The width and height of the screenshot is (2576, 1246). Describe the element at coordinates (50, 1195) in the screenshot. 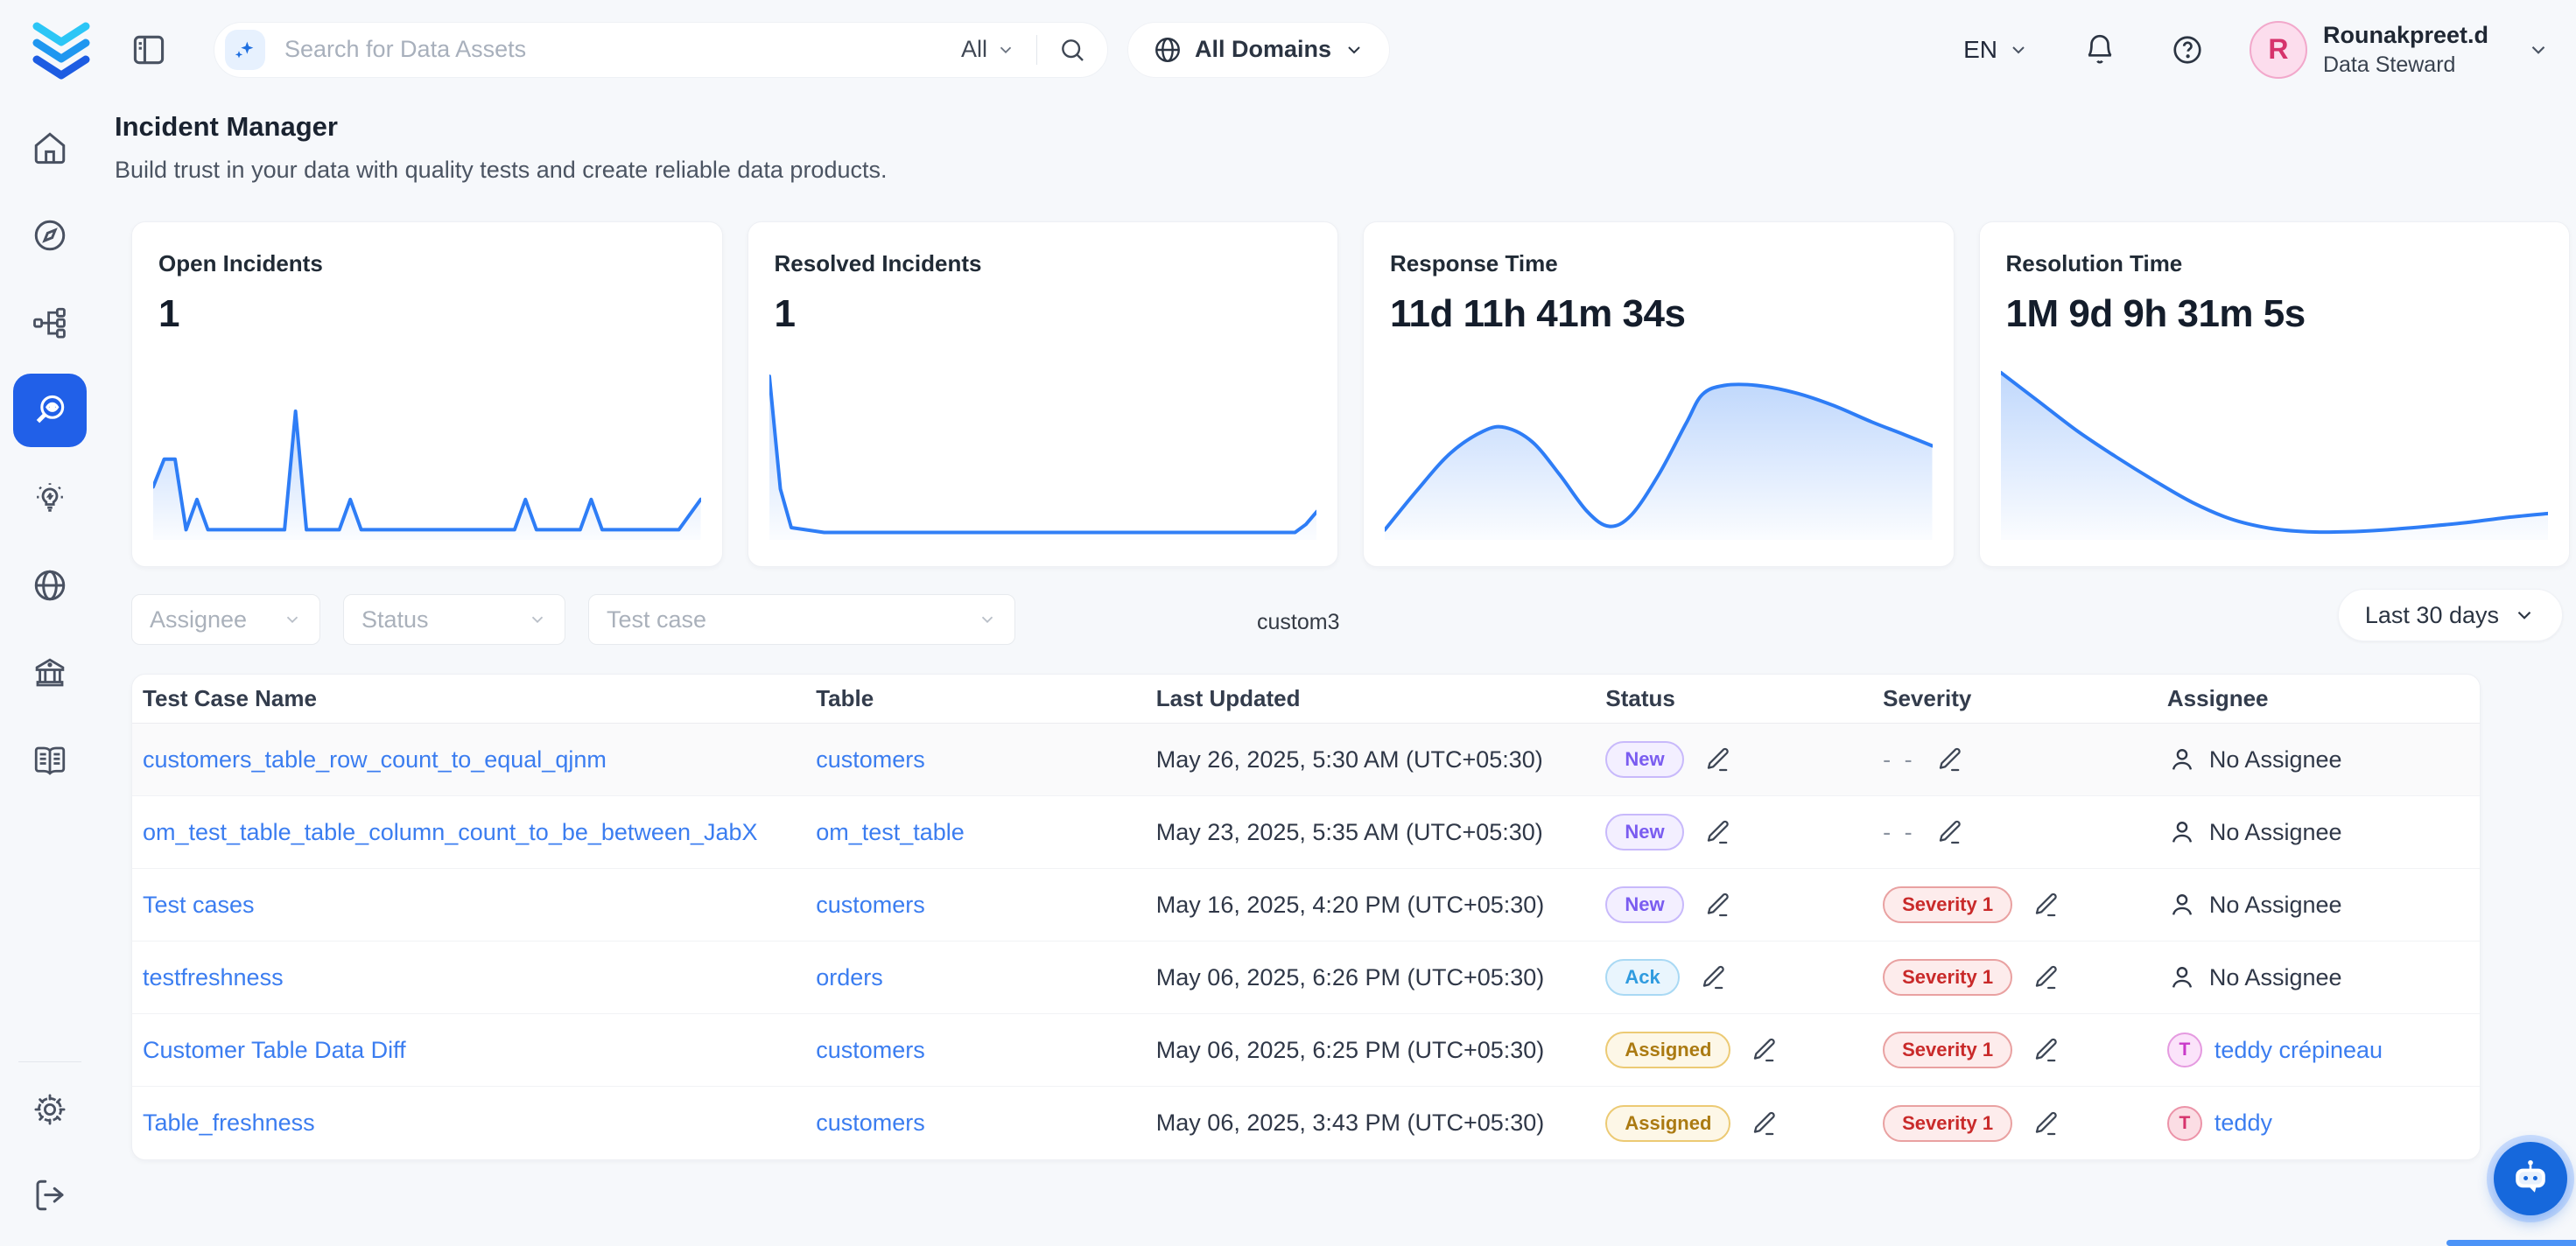

I see `sidebar-item-logout` at that location.